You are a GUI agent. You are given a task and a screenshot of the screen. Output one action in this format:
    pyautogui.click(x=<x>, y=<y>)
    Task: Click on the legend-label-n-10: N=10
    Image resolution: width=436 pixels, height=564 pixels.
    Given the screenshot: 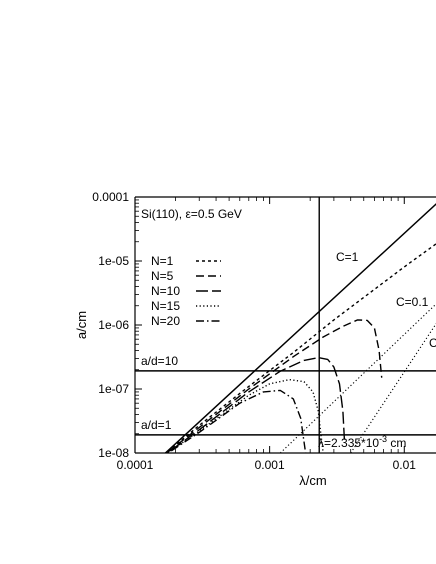 What is the action you would take?
    pyautogui.click(x=165, y=291)
    